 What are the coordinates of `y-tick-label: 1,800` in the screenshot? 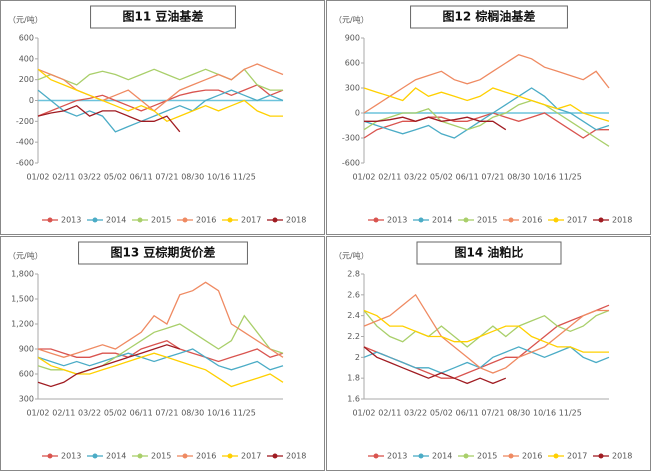 It's located at (22, 274).